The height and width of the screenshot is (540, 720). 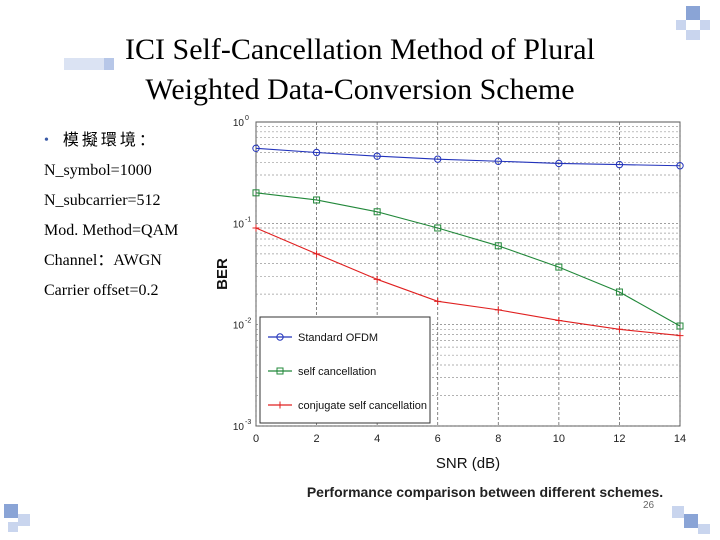 What do you see at coordinates (248, 219) in the screenshot?
I see `y-tick-exponent: -1` at bounding box center [248, 219].